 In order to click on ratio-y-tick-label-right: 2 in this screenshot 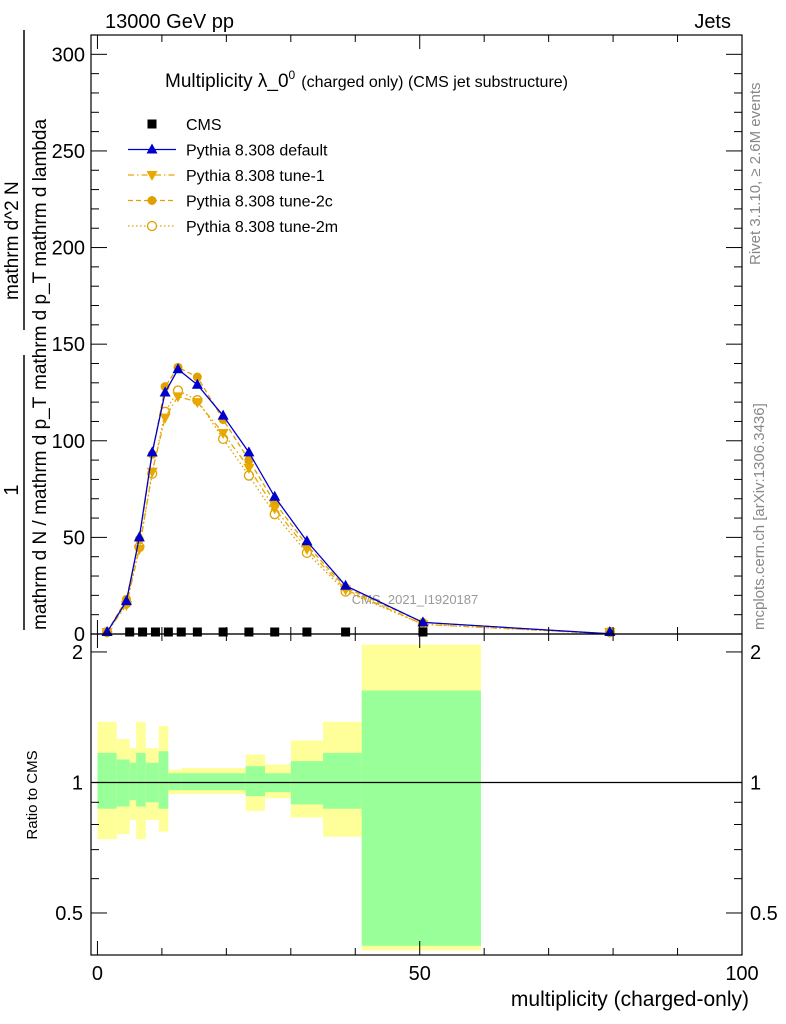, I will do `click(755, 653)`.